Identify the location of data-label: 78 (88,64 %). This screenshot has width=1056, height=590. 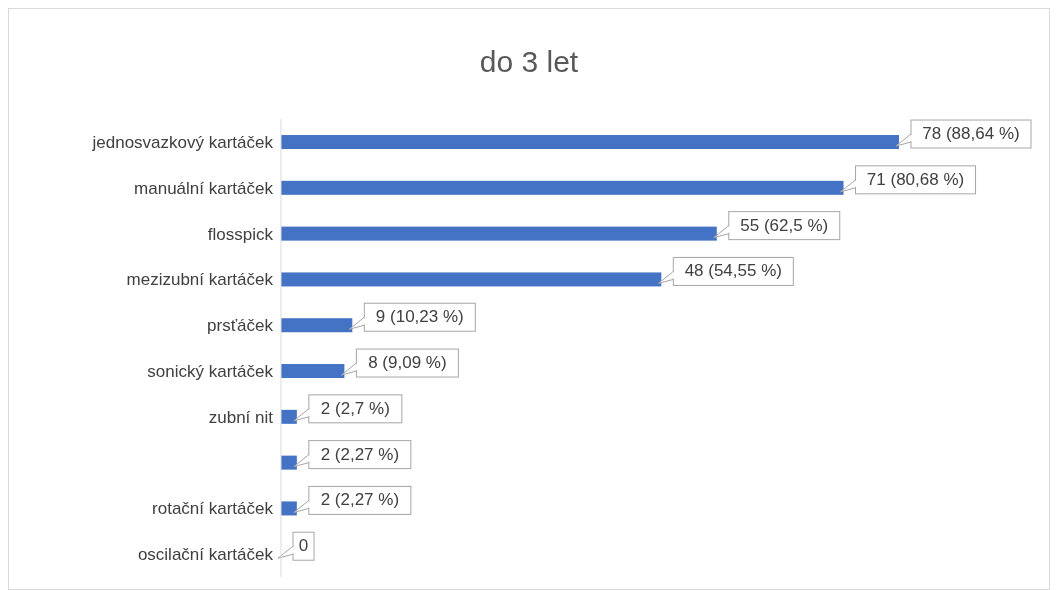
(971, 134).